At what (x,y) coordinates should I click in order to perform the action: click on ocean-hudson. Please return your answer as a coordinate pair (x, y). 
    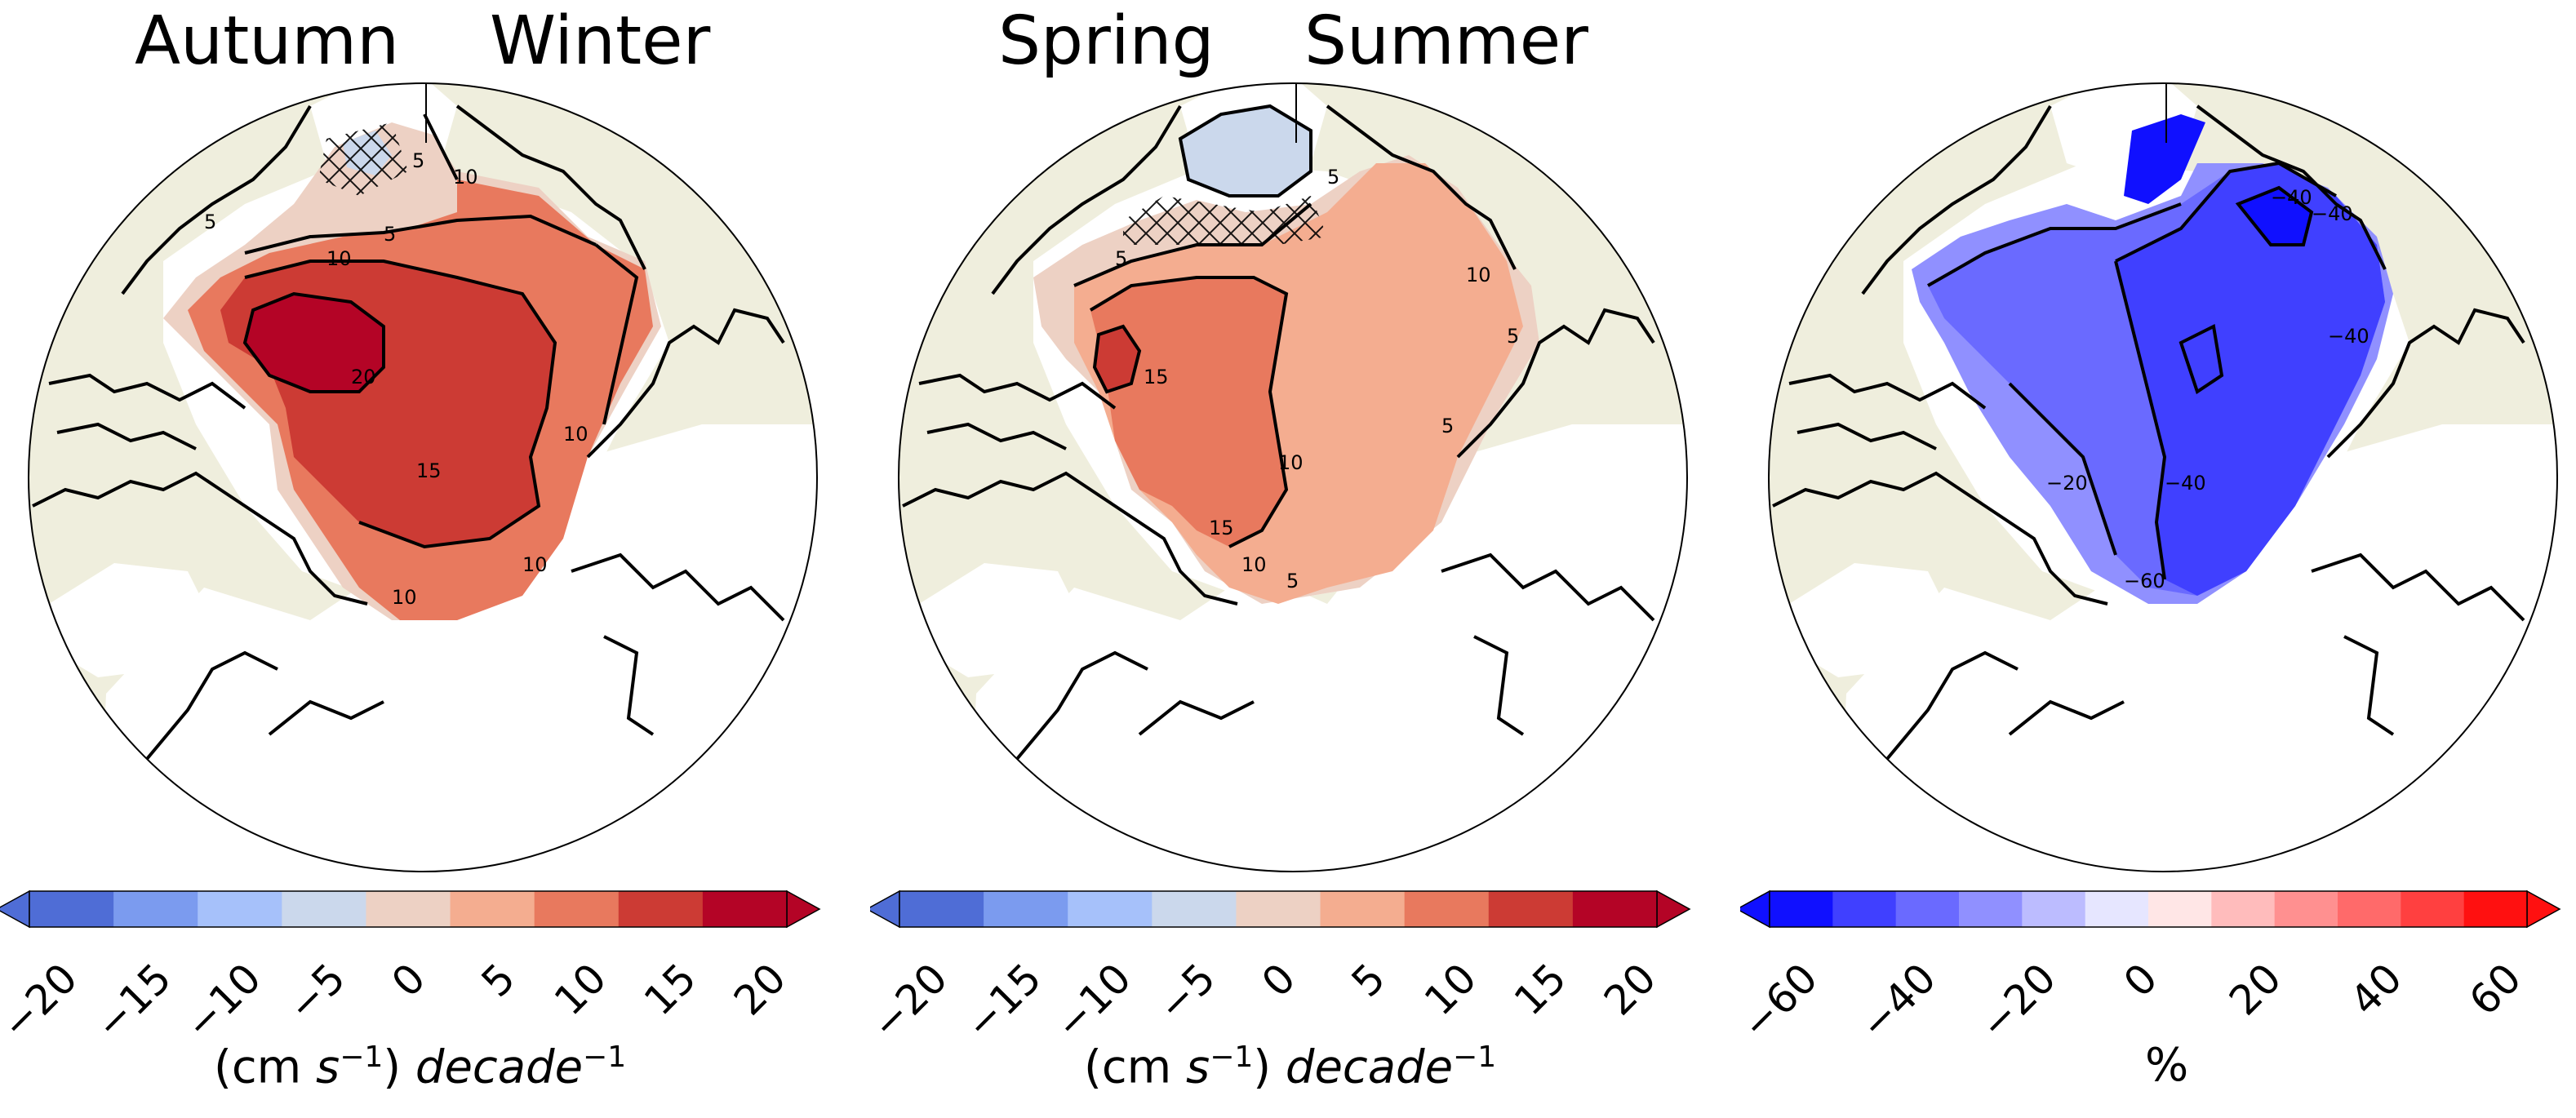
    Looking at the image, I should click on (130, 620).